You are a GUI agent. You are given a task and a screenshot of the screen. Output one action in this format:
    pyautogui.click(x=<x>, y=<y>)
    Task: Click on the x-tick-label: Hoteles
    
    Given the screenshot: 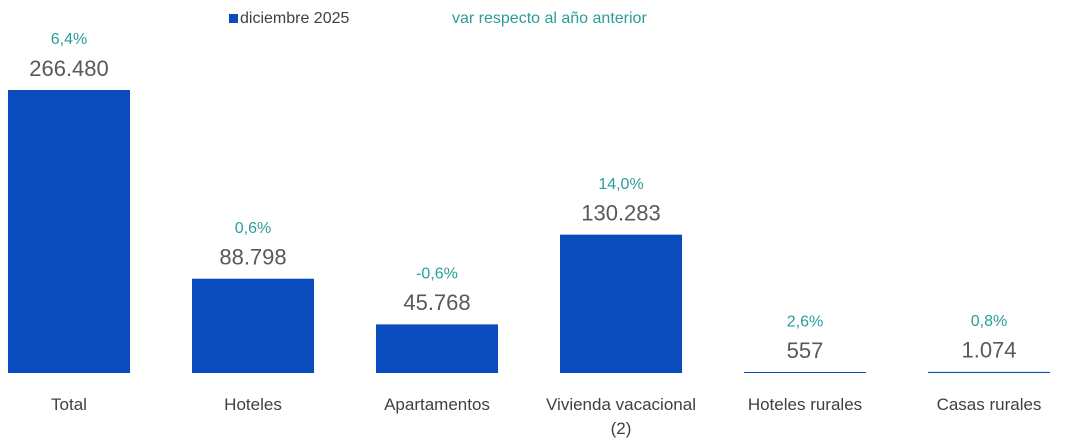 What is the action you would take?
    pyautogui.click(x=253, y=404)
    